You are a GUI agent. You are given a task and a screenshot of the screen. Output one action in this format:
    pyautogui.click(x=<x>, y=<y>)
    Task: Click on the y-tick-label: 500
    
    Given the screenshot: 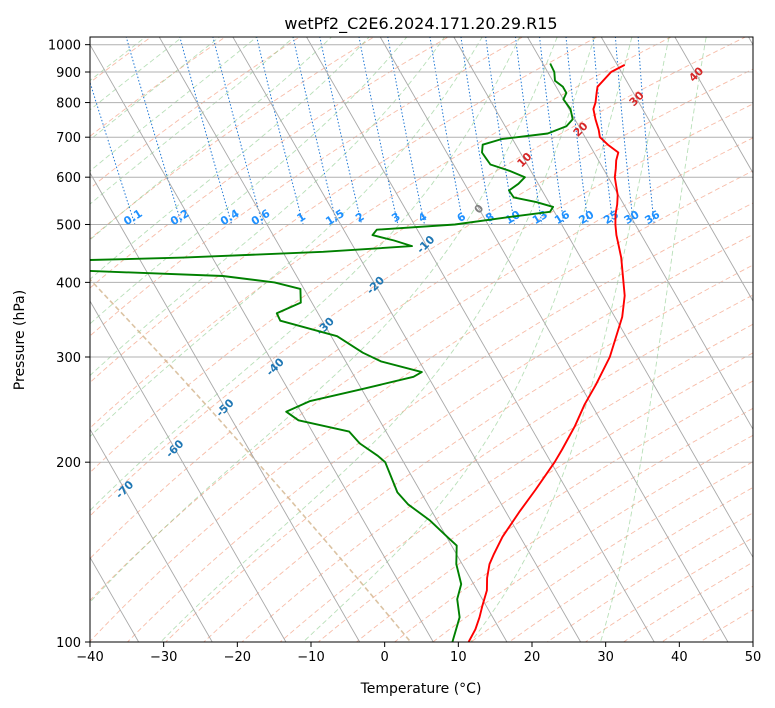 What is the action you would take?
    pyautogui.click(x=68, y=225)
    